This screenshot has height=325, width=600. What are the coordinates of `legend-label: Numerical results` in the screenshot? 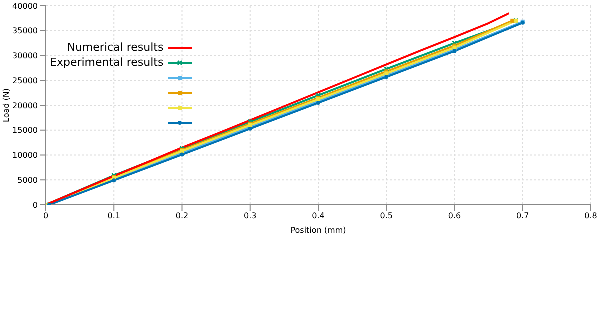 It's located at (115, 47).